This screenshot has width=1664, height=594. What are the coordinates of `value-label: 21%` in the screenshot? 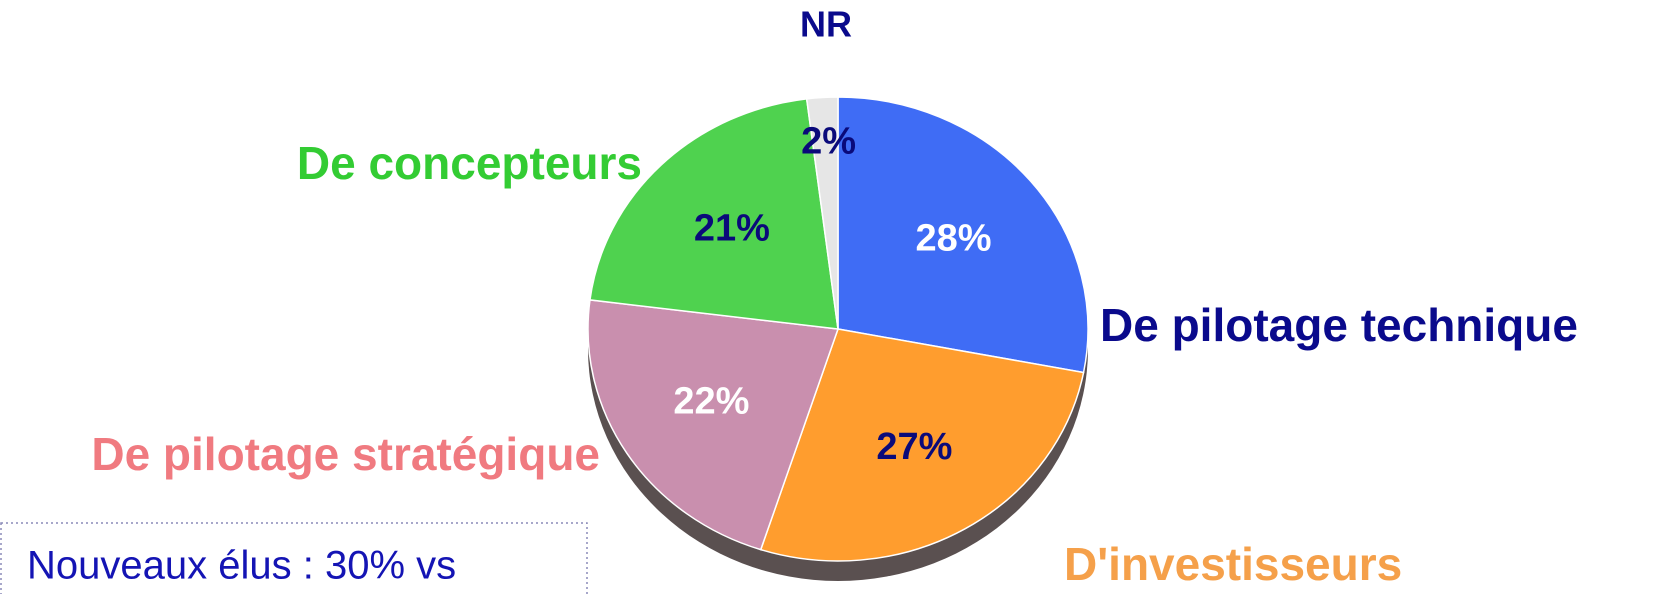 It's located at (732, 229).